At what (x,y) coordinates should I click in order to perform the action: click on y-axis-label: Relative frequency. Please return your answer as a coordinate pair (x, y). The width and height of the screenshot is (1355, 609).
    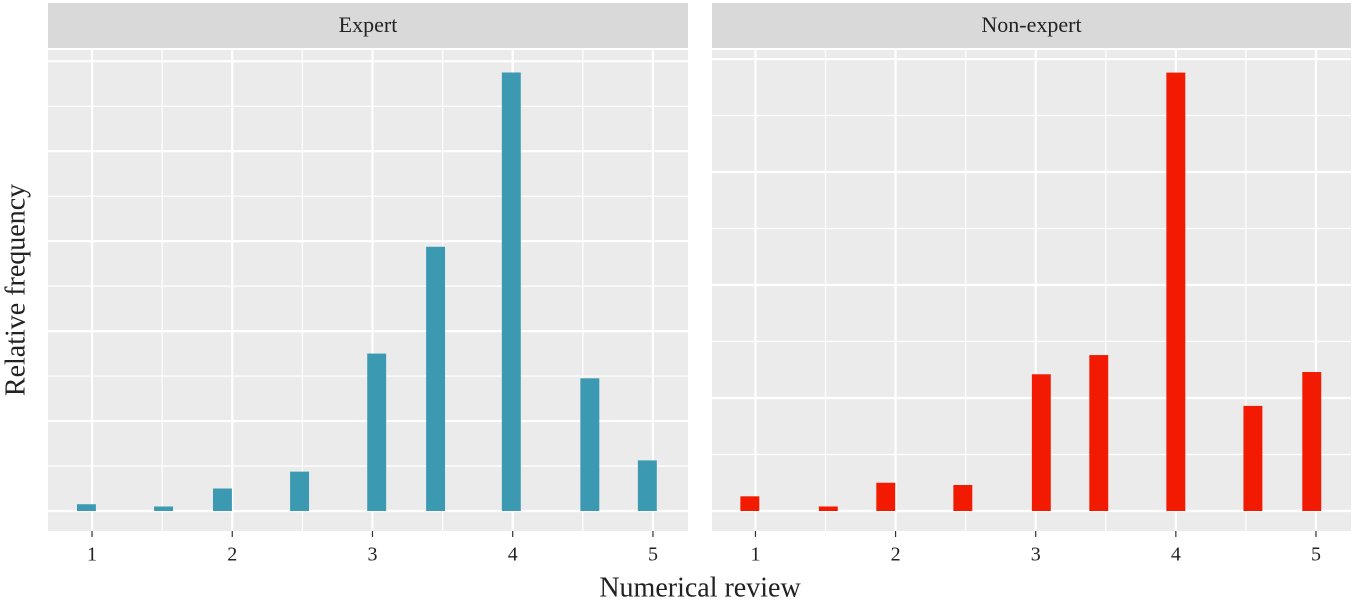
    Looking at the image, I should click on (15, 290).